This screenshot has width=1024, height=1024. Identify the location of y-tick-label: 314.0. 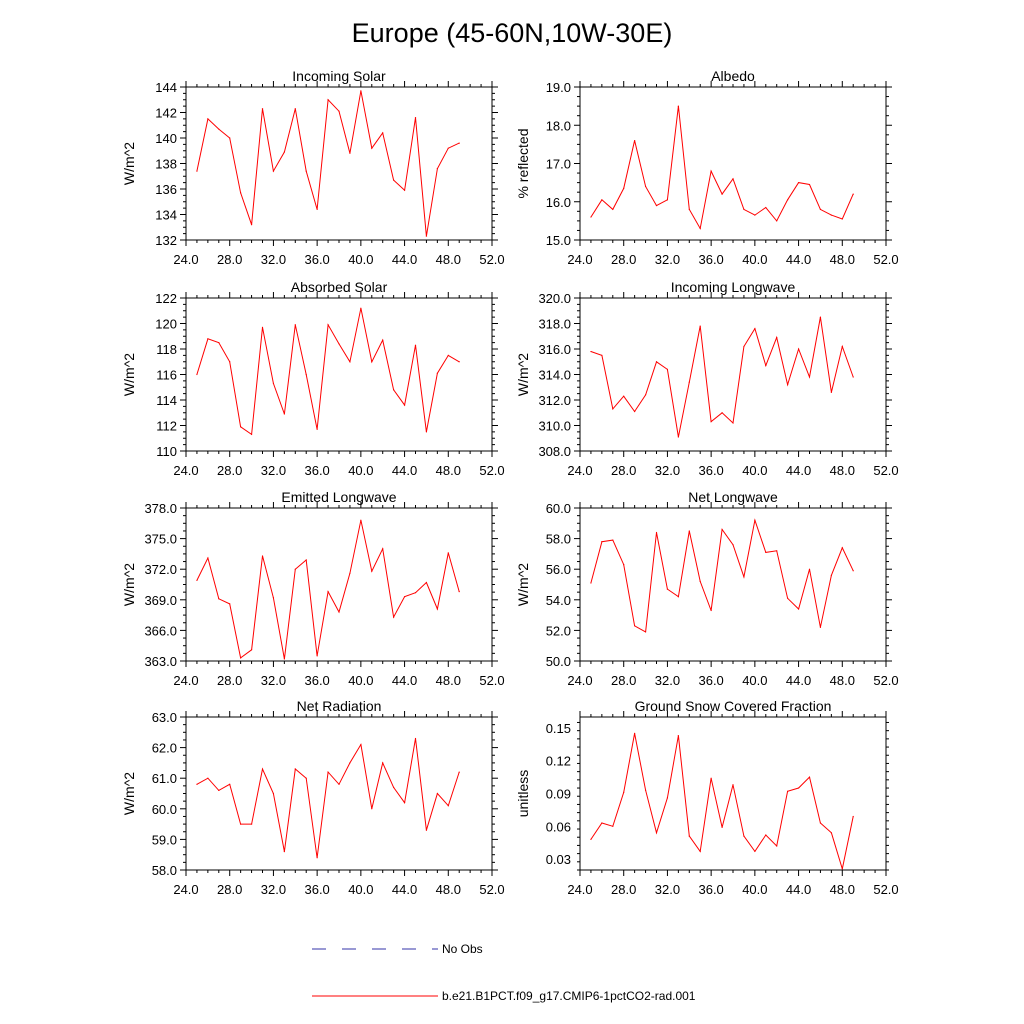
(554, 375).